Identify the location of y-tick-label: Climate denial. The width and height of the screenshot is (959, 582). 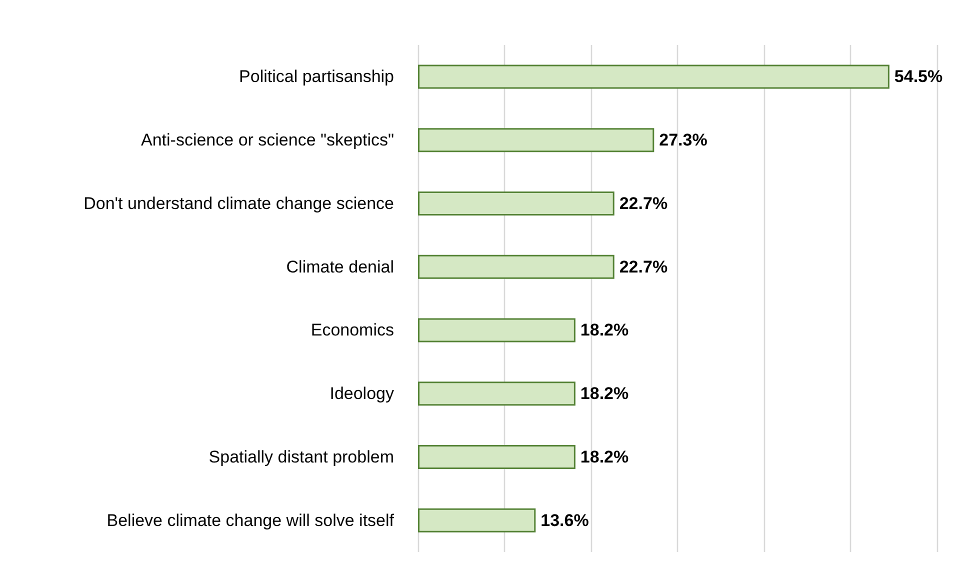
(340, 266).